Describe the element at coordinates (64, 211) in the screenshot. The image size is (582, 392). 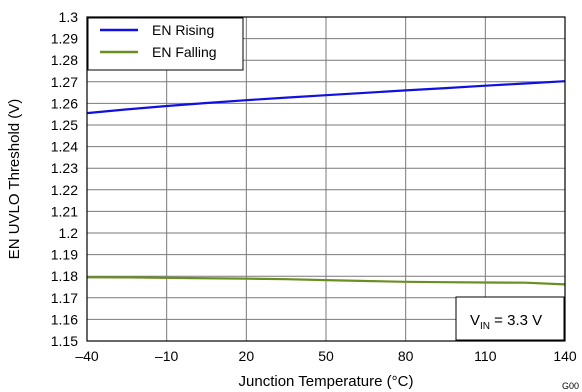
I see `y-tick-label: 1.21` at that location.